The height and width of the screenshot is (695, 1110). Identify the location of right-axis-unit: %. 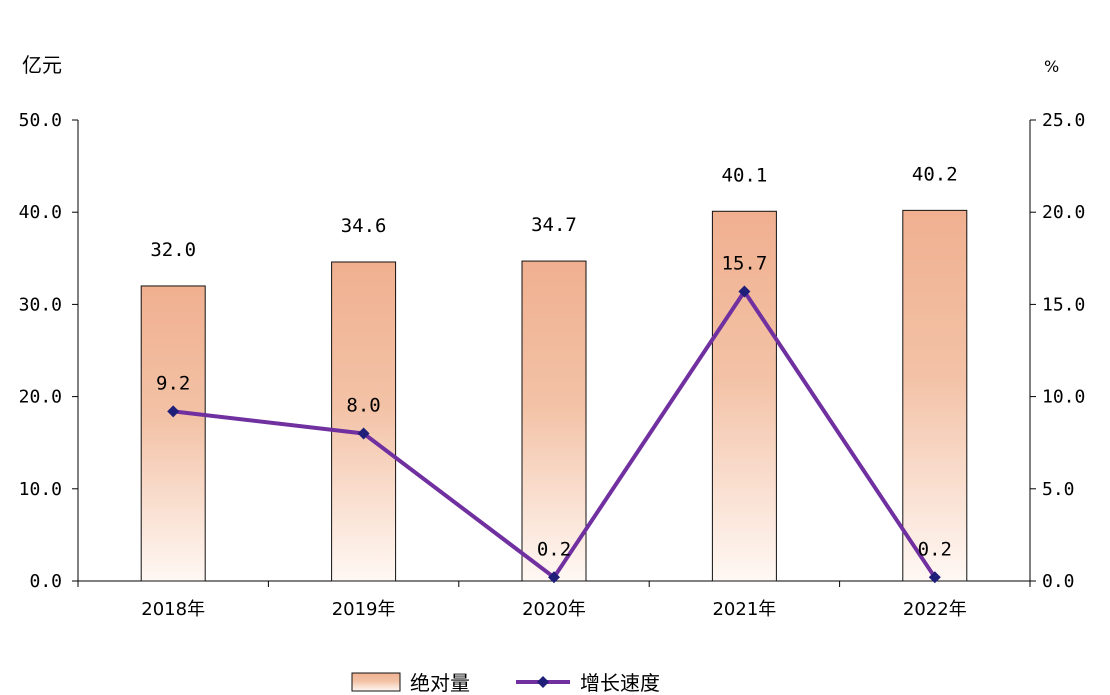
(1051, 66).